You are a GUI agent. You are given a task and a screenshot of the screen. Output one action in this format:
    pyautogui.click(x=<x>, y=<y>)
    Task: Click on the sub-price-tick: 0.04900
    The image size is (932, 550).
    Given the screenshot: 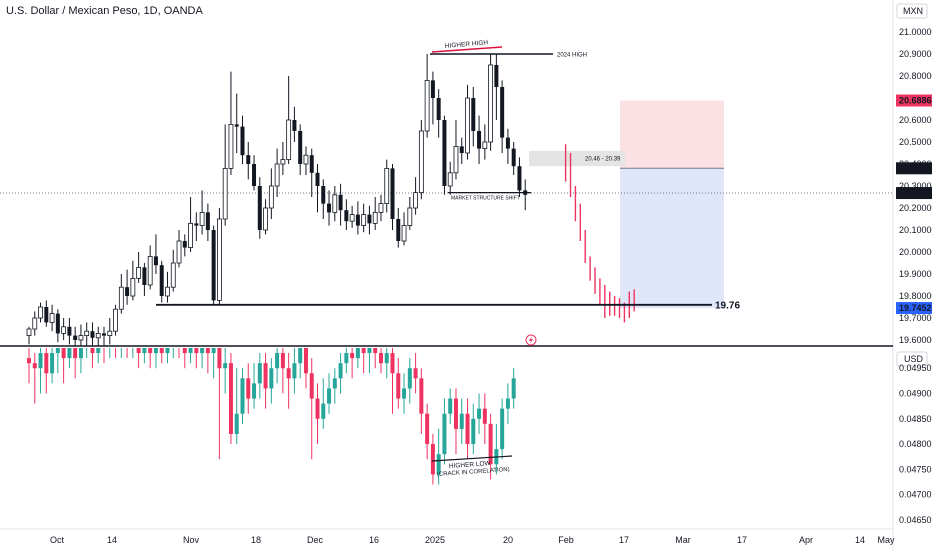 What is the action you would take?
    pyautogui.click(x=915, y=394)
    